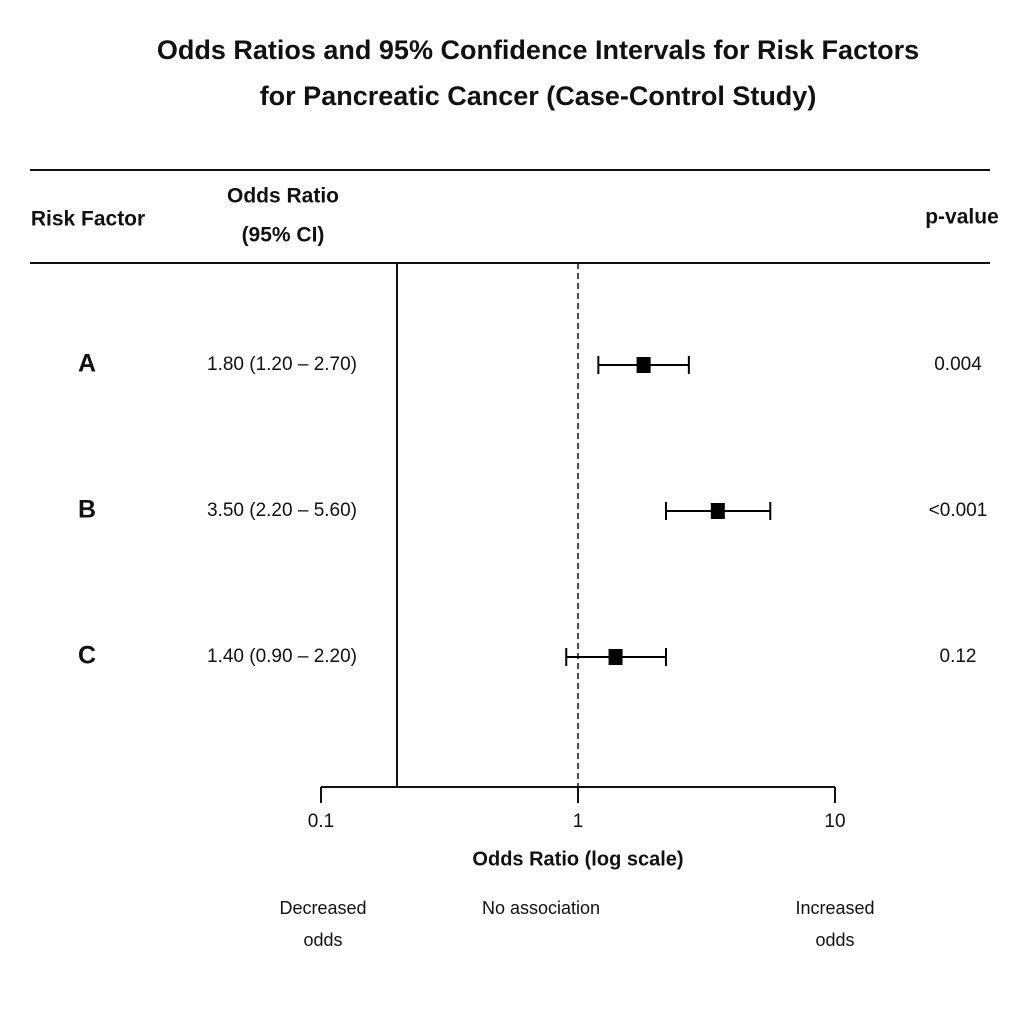 The width and height of the screenshot is (1024, 1024). Describe the element at coordinates (958, 510) in the screenshot. I see `p-value: <0.001` at that location.